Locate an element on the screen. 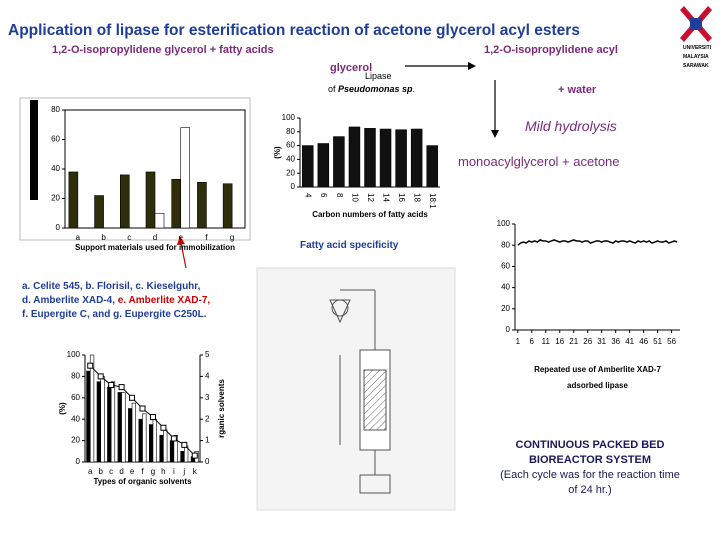  bioreactor-diagram is located at coordinates (356, 389).